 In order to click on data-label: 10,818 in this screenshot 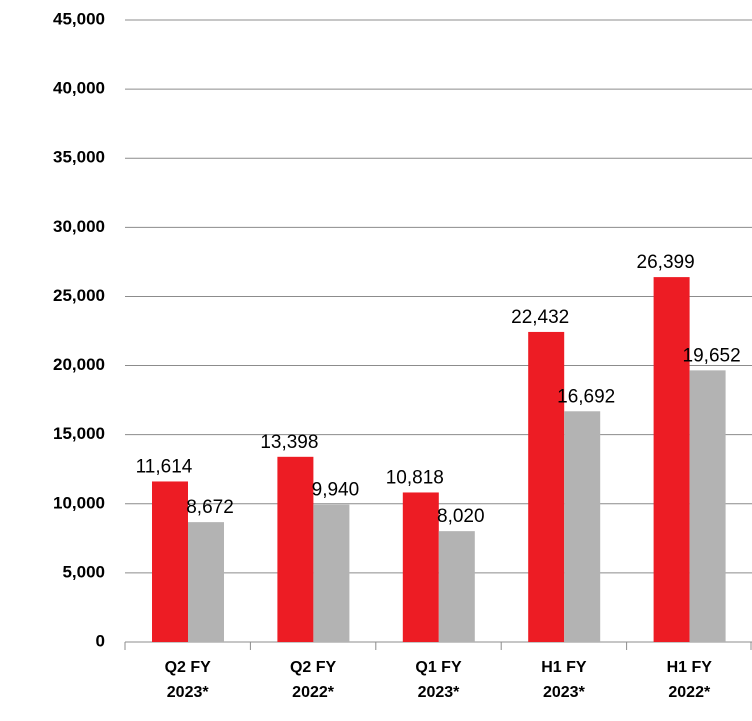, I will do `click(415, 477)`.